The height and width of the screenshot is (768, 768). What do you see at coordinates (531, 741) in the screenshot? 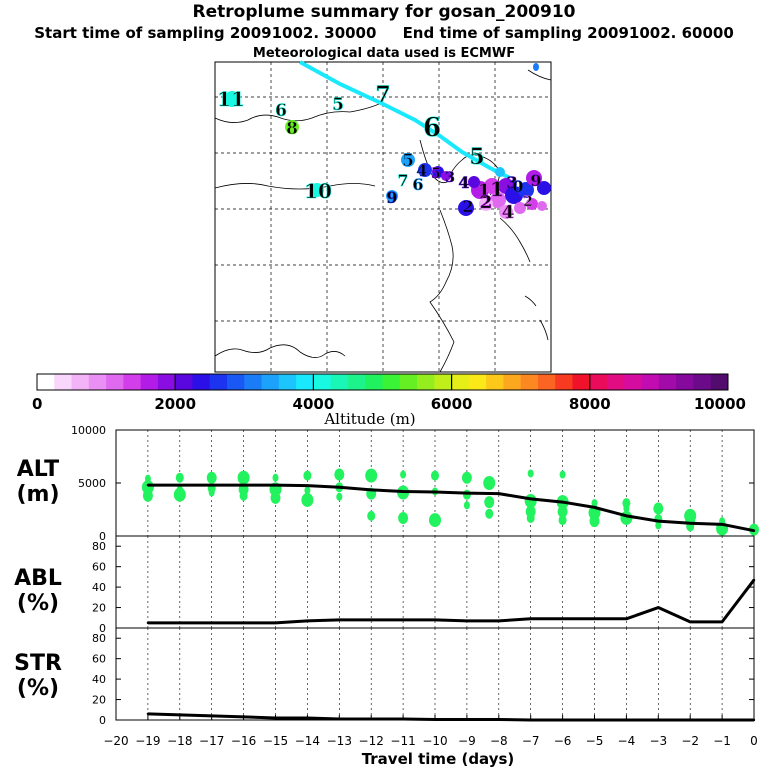
I see `x-tick-label: −7` at bounding box center [531, 741].